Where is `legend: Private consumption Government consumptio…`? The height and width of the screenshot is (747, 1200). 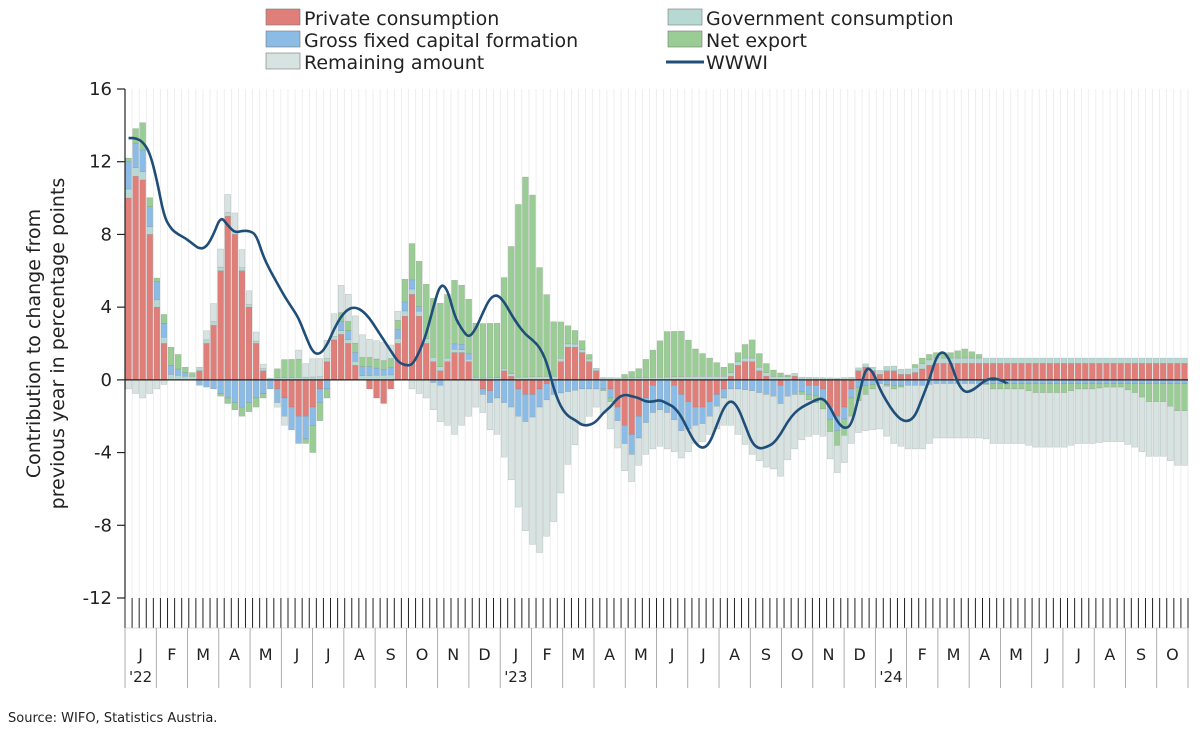
legend: Private consumption Government consumptio… is located at coordinates (609, 41).